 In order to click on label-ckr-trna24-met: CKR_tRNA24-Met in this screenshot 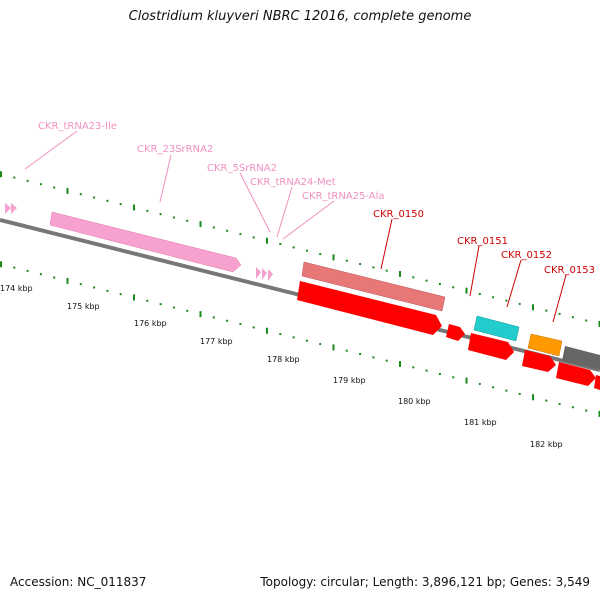, I will do `click(293, 182)`.